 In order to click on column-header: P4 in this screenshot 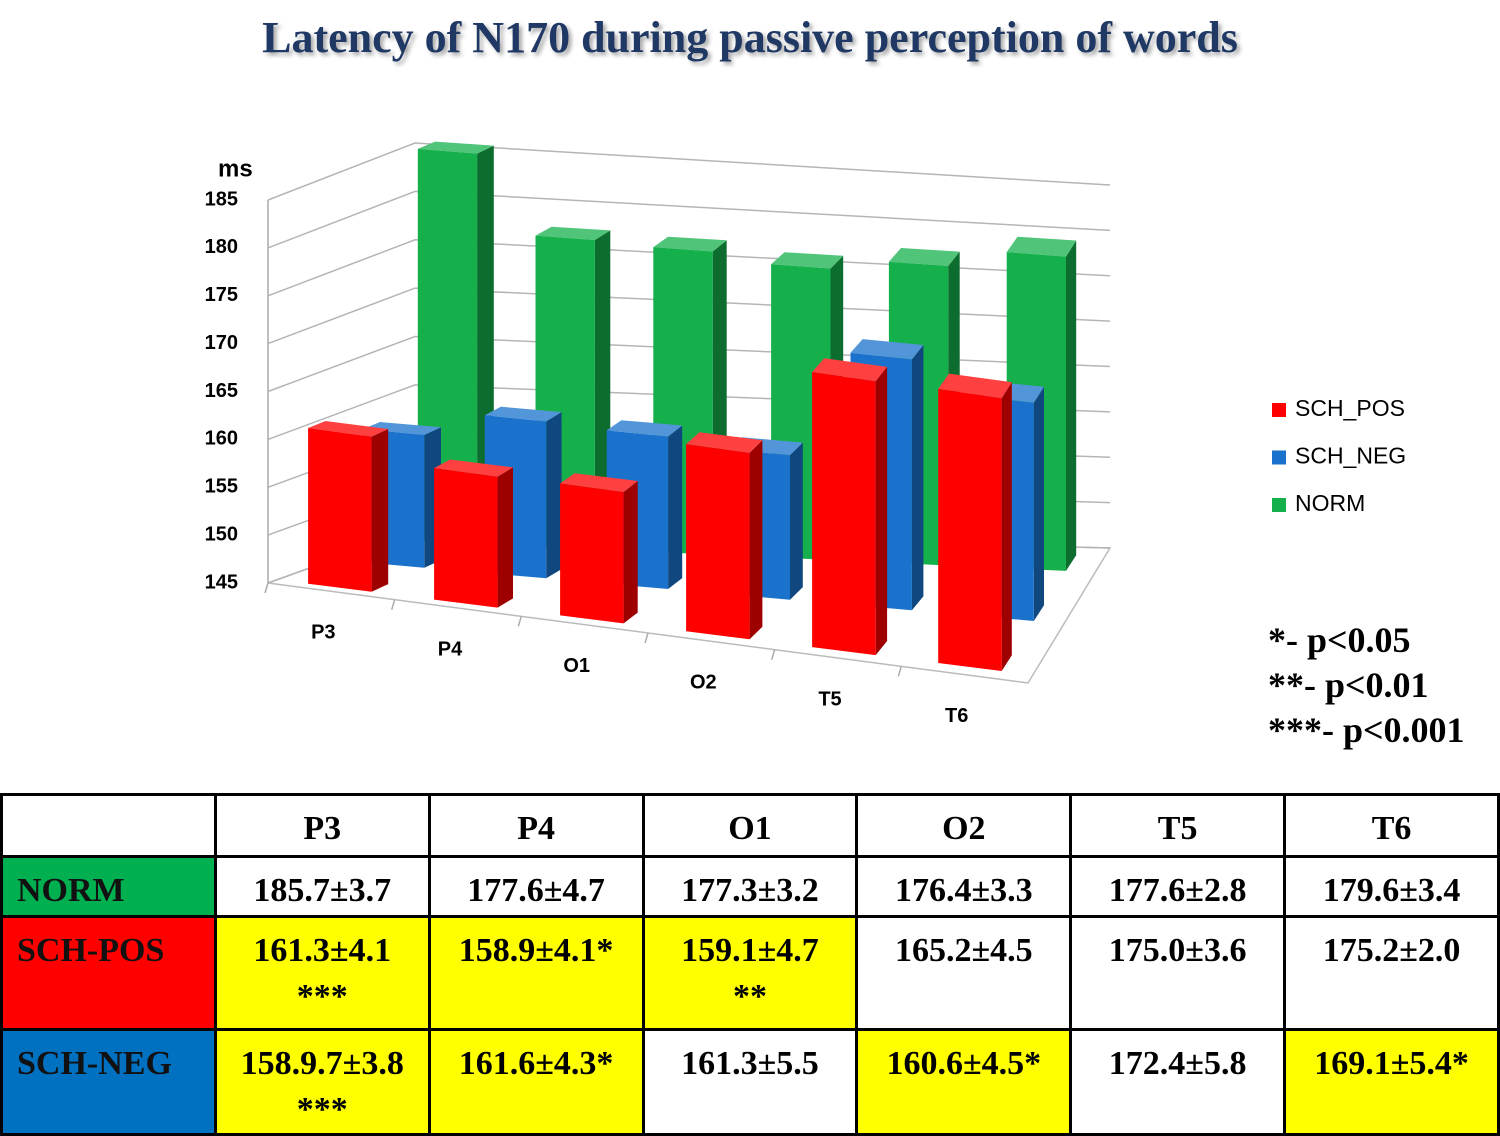, I will do `click(536, 825)`.